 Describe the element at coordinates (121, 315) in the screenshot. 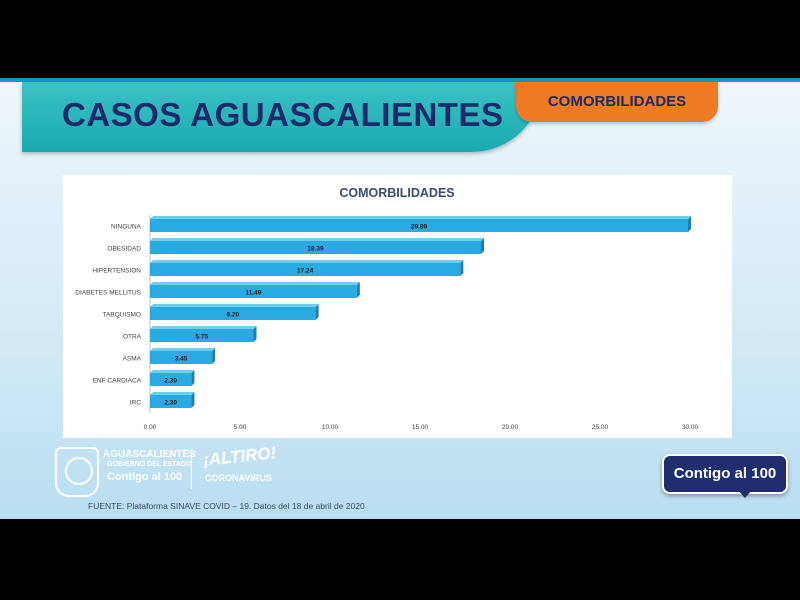

I see `category-label-4: TABQUISMO` at that location.